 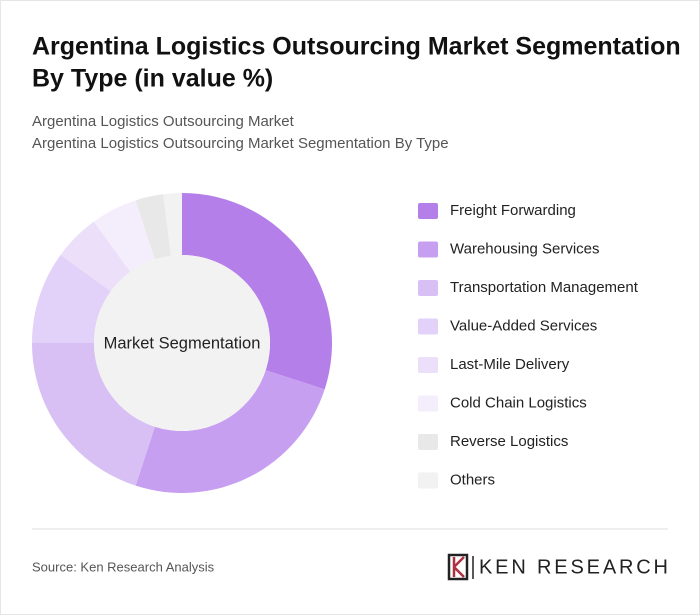 I want to click on chart-title: By Type (in value %), so click(x=152, y=79).